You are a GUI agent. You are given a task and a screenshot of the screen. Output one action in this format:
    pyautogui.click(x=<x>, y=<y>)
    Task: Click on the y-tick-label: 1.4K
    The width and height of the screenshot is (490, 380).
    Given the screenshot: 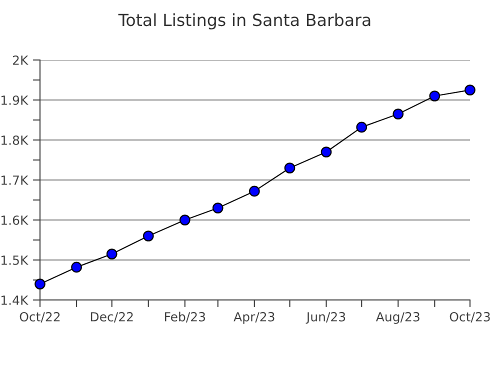 What is the action you would take?
    pyautogui.click(x=14, y=300)
    